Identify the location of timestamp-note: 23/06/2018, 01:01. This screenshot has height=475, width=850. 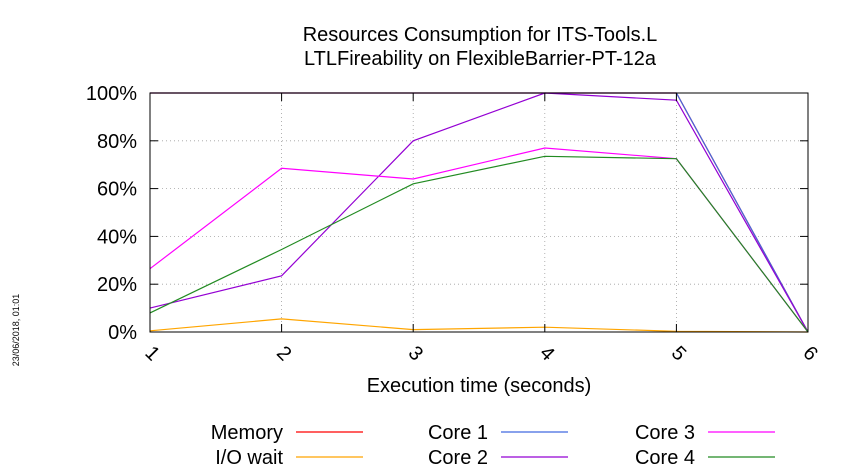
(16, 330).